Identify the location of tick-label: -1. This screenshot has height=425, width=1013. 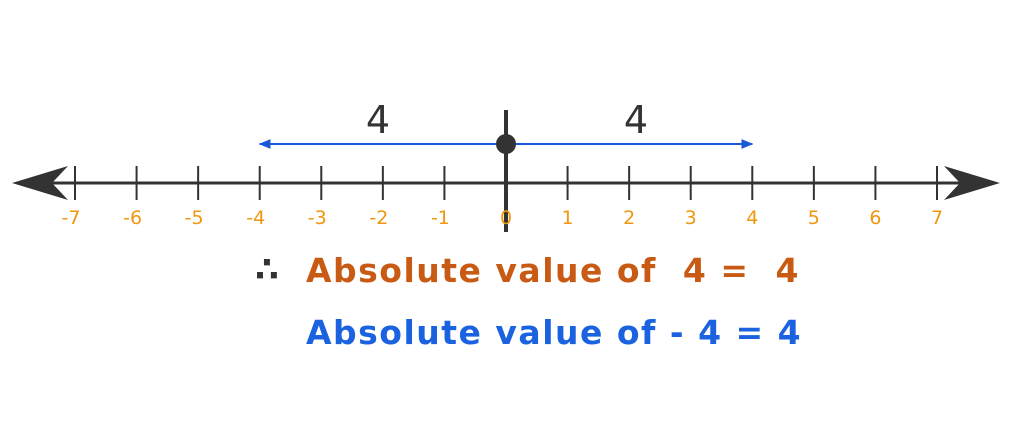
(440, 218).